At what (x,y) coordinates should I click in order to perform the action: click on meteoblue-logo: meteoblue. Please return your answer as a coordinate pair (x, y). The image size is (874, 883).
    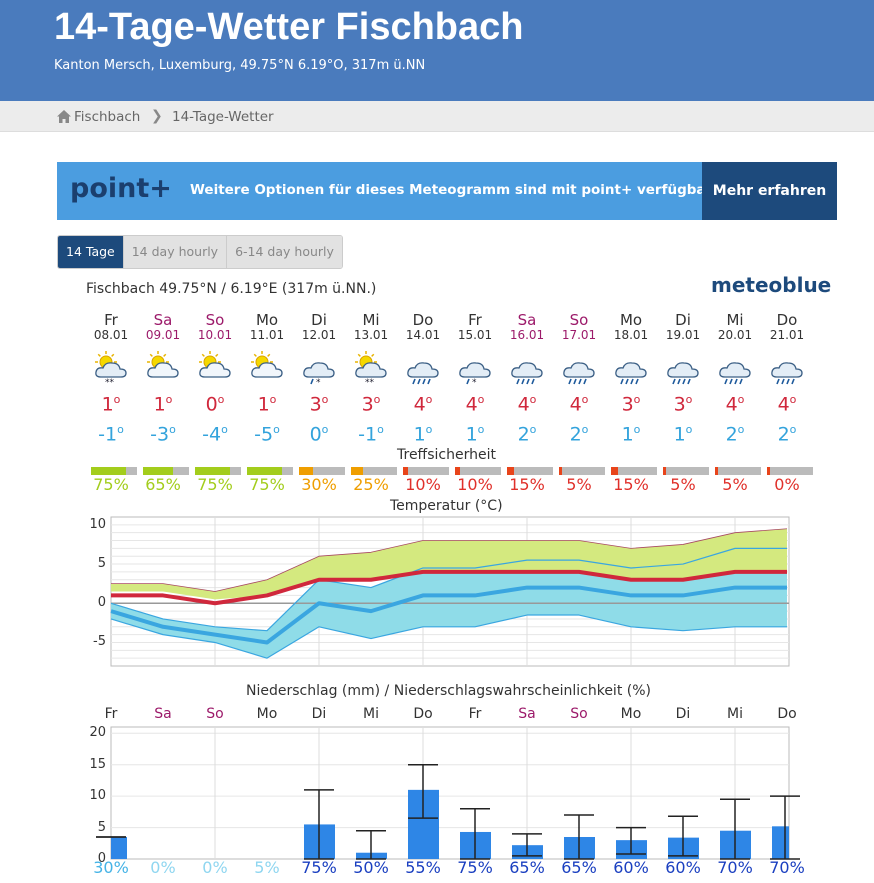
    Looking at the image, I should click on (771, 285).